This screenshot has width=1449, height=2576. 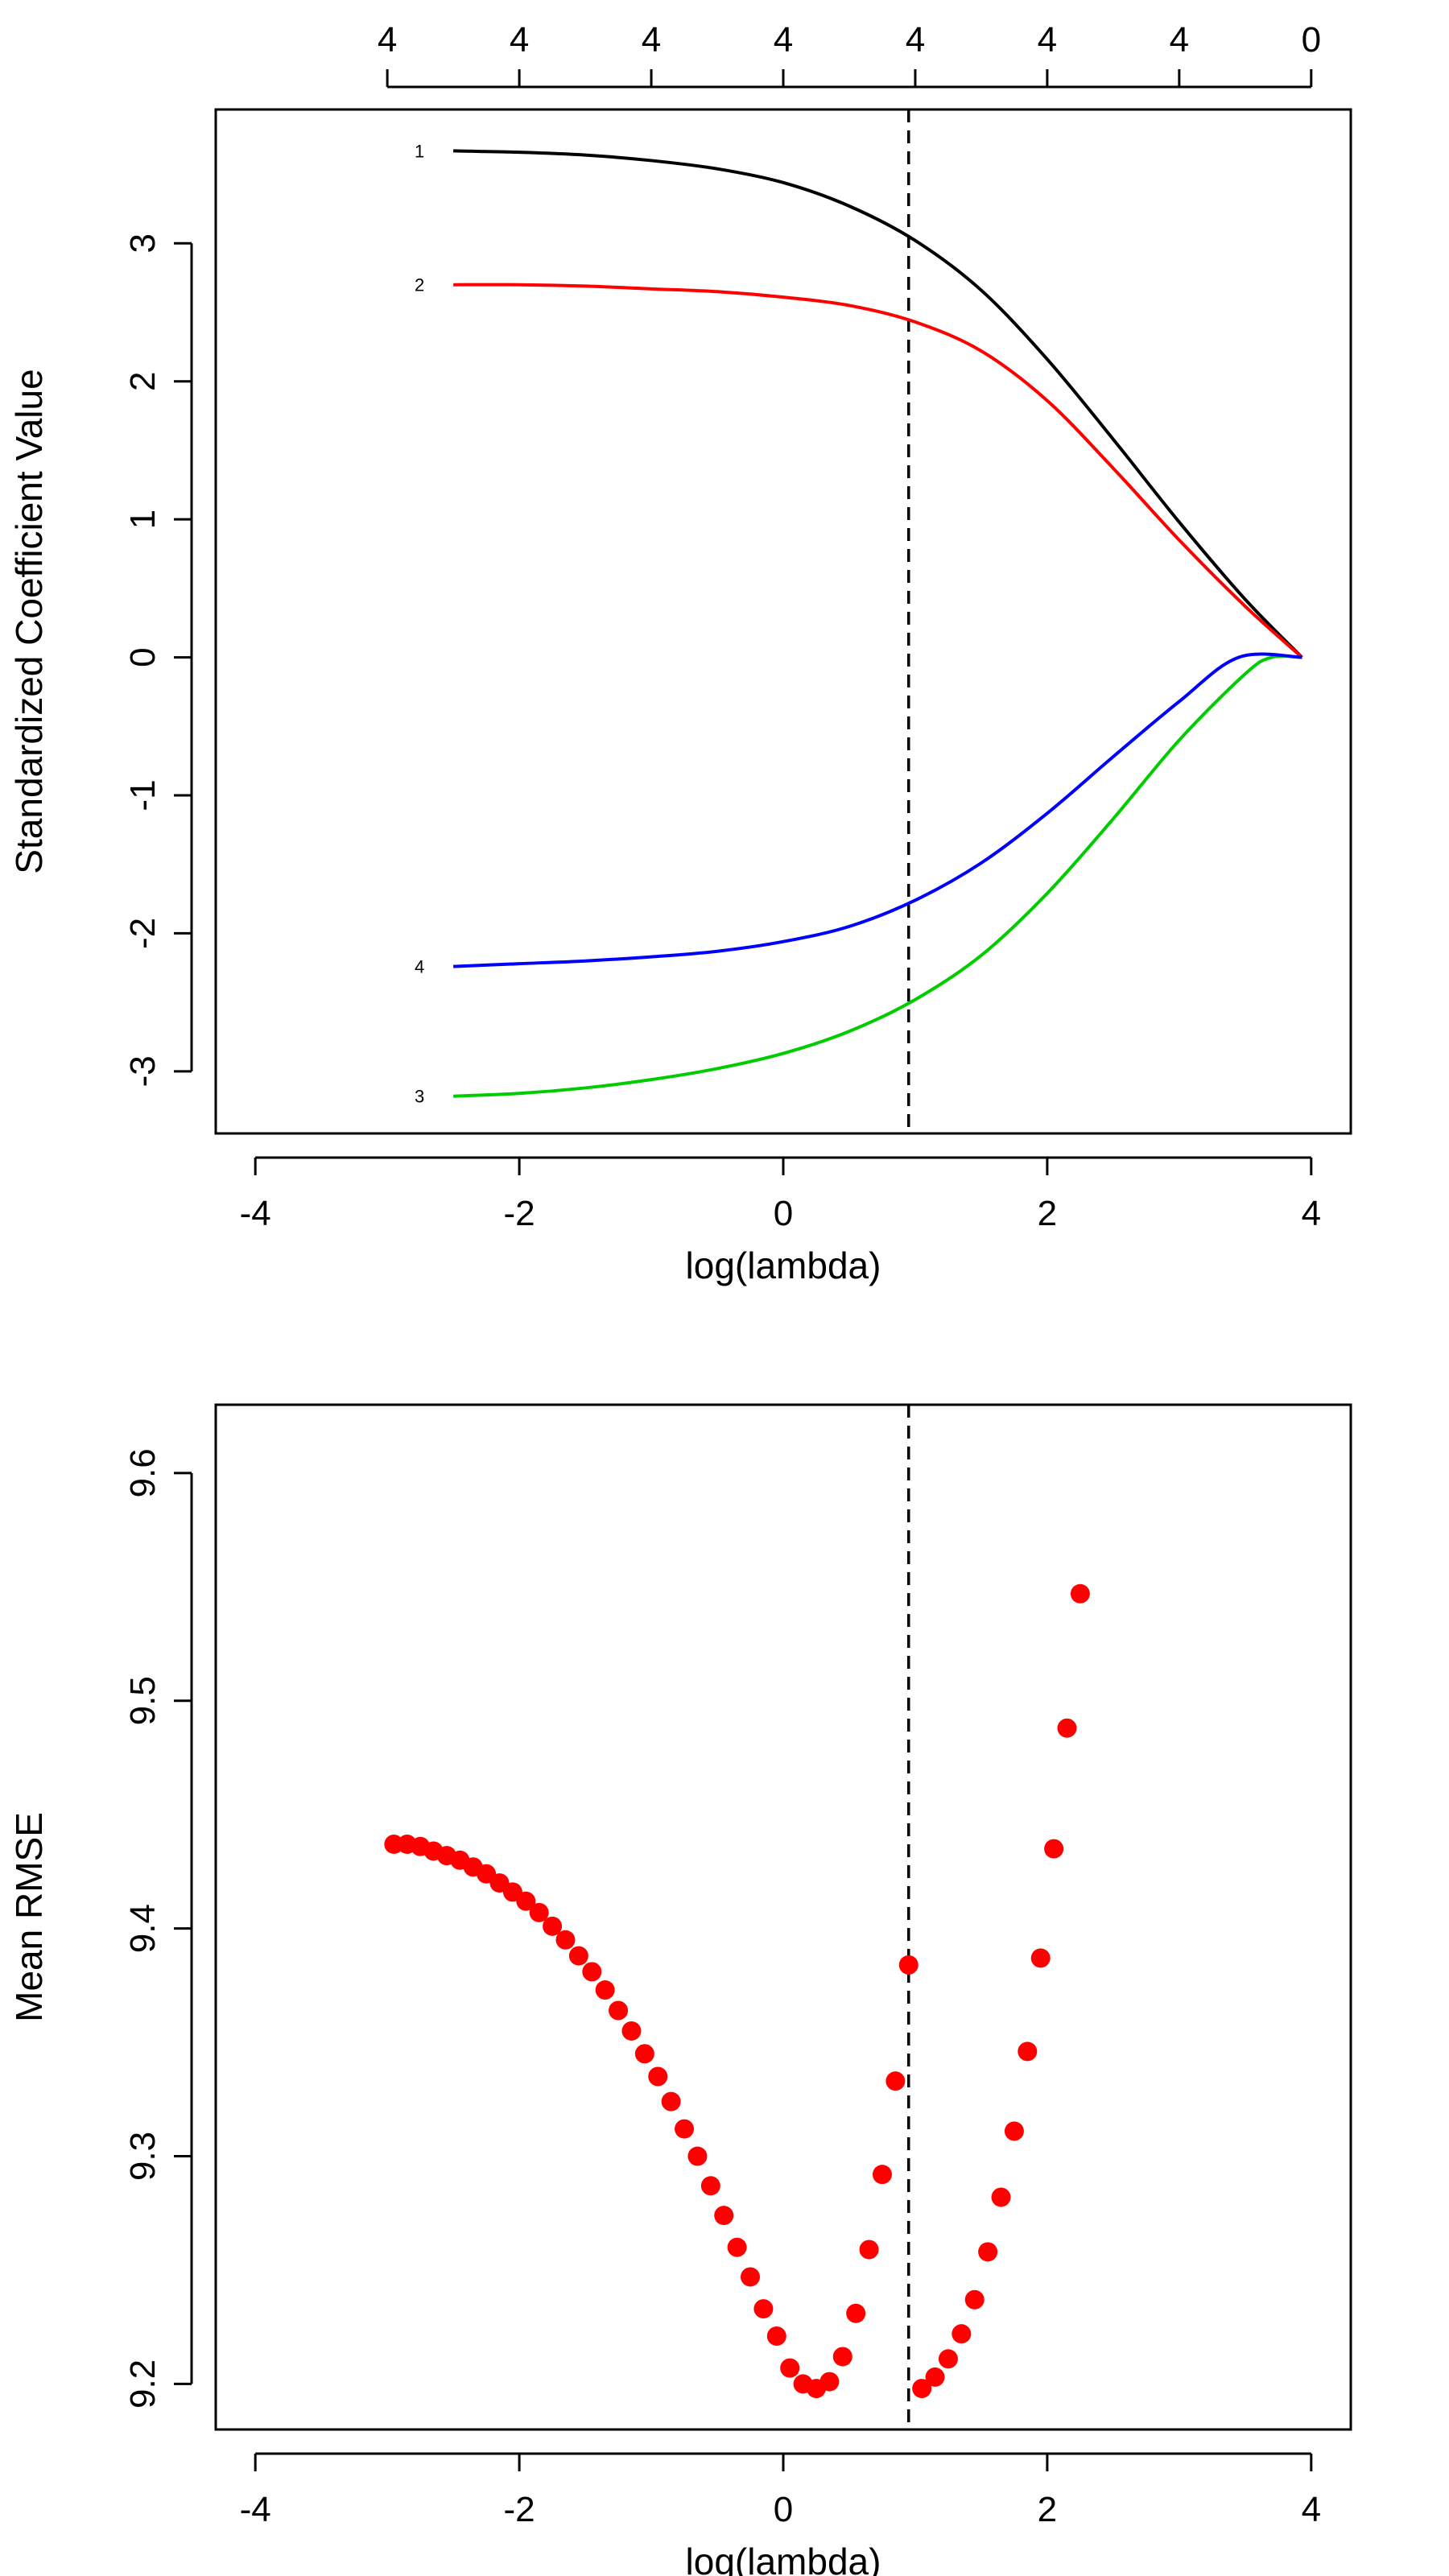 What do you see at coordinates (143, 2384) in the screenshot?
I see `y-tick-label: 9.2` at bounding box center [143, 2384].